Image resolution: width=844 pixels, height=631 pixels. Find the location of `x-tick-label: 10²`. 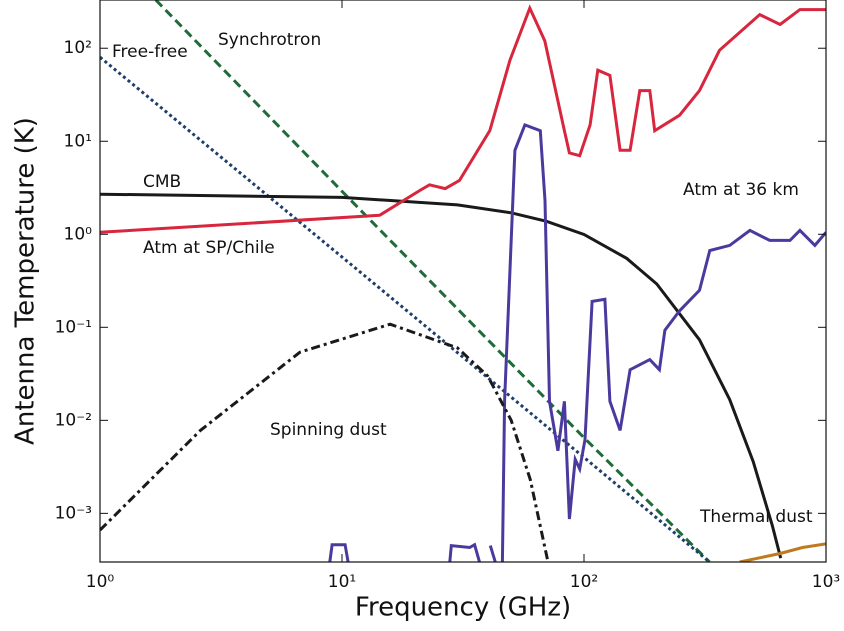

x-tick-label: 10² is located at coordinates (584, 582).